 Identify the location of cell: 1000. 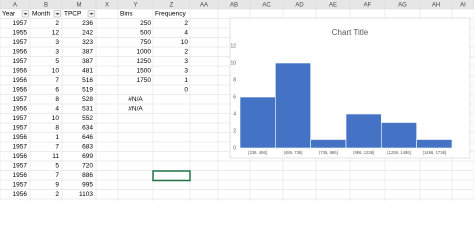
(144, 51).